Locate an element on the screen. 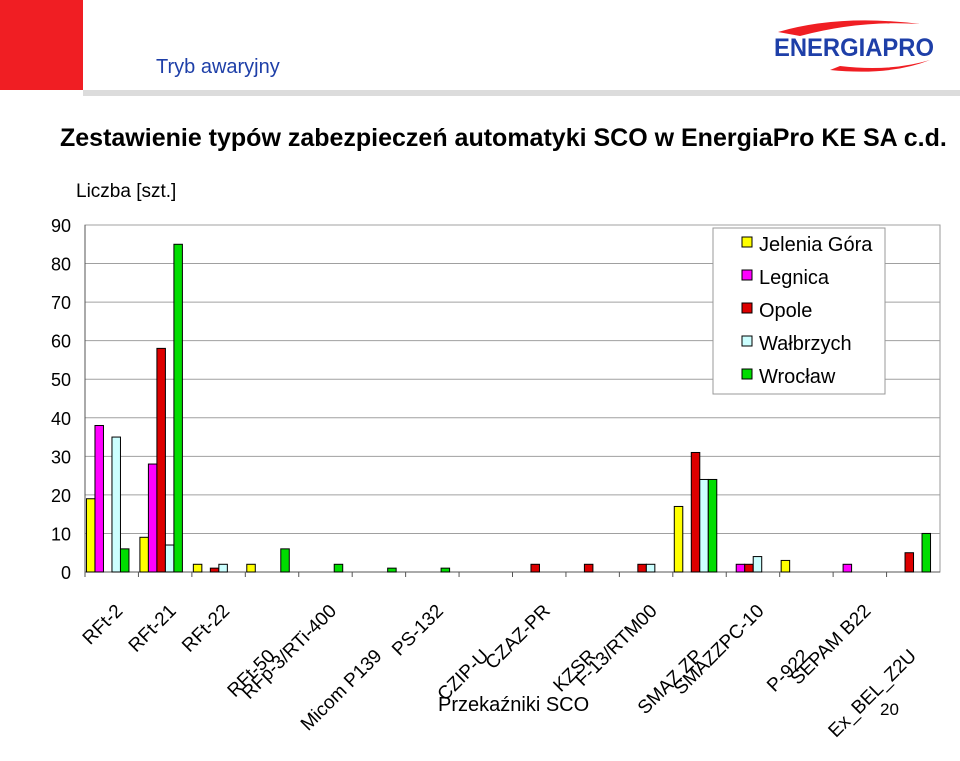 This screenshot has height=761, width=960. category-label: SEPAM B22 is located at coordinates (831, 645).